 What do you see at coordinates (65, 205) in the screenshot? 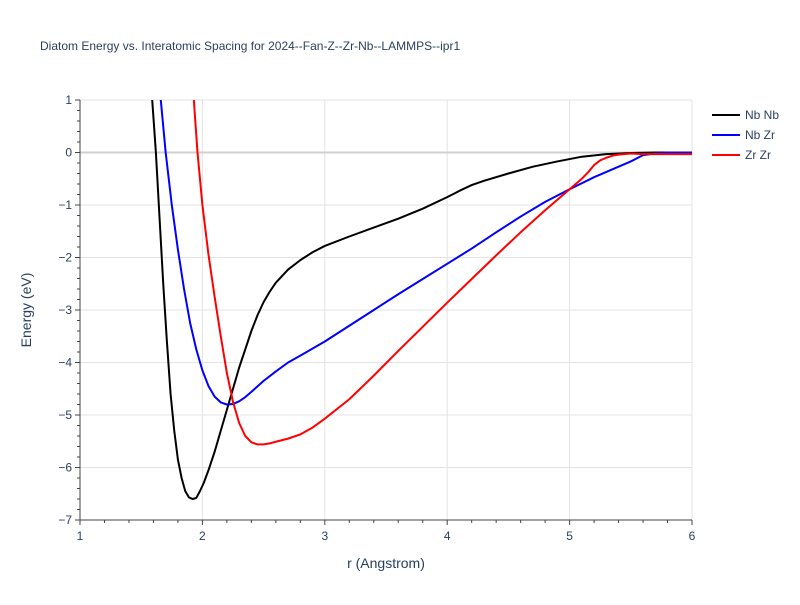
I see `y-tick-label: −1` at bounding box center [65, 205].